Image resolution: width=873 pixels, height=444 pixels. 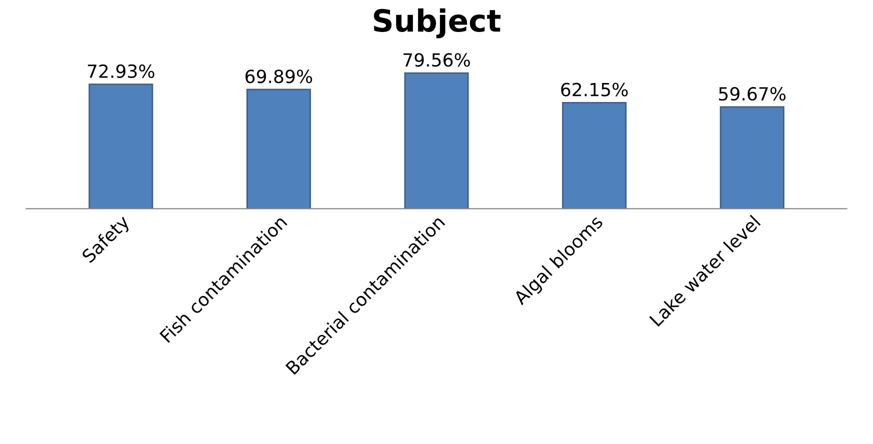 I want to click on data-label: 62.15%, so click(x=594, y=89).